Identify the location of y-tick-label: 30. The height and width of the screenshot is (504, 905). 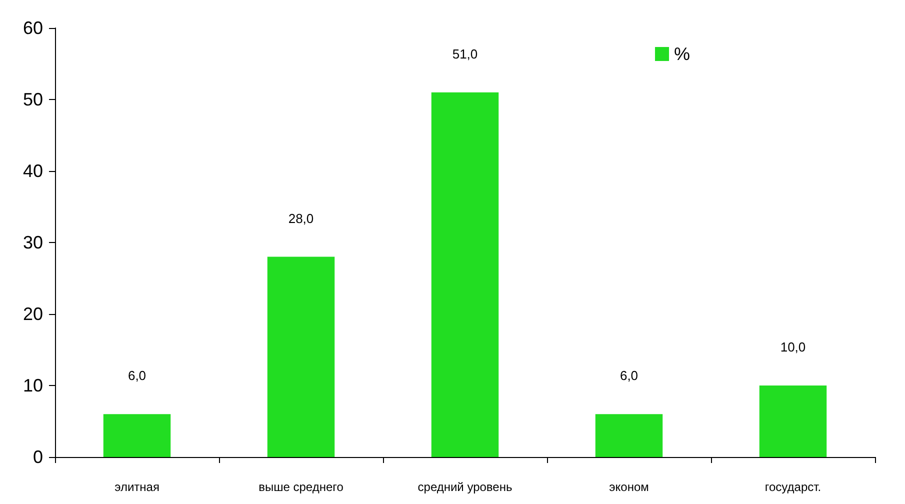
(32, 242).